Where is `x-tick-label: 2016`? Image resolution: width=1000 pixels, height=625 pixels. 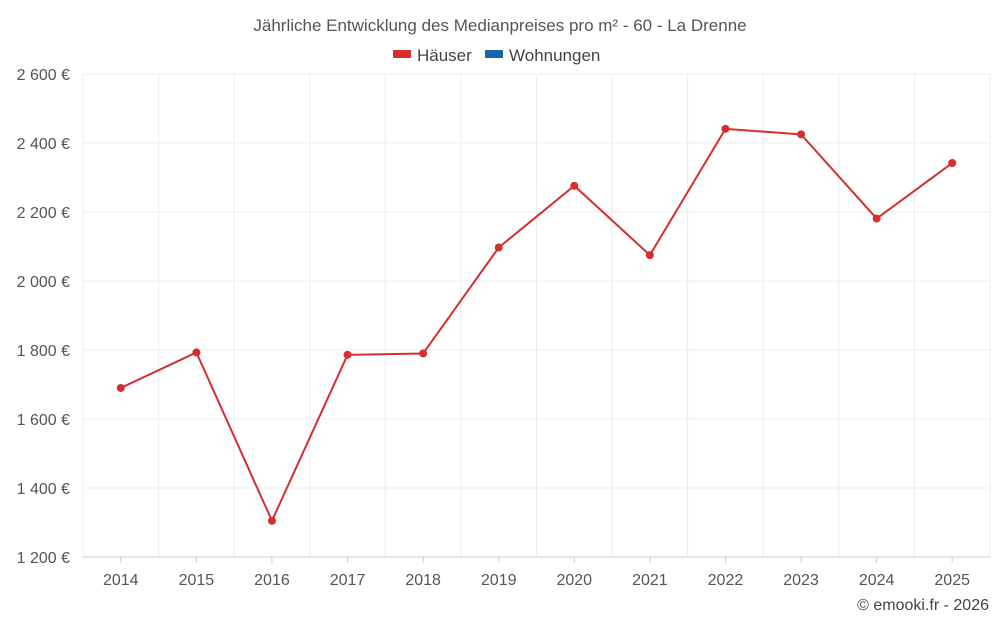 x-tick-label: 2016 is located at coordinates (272, 580).